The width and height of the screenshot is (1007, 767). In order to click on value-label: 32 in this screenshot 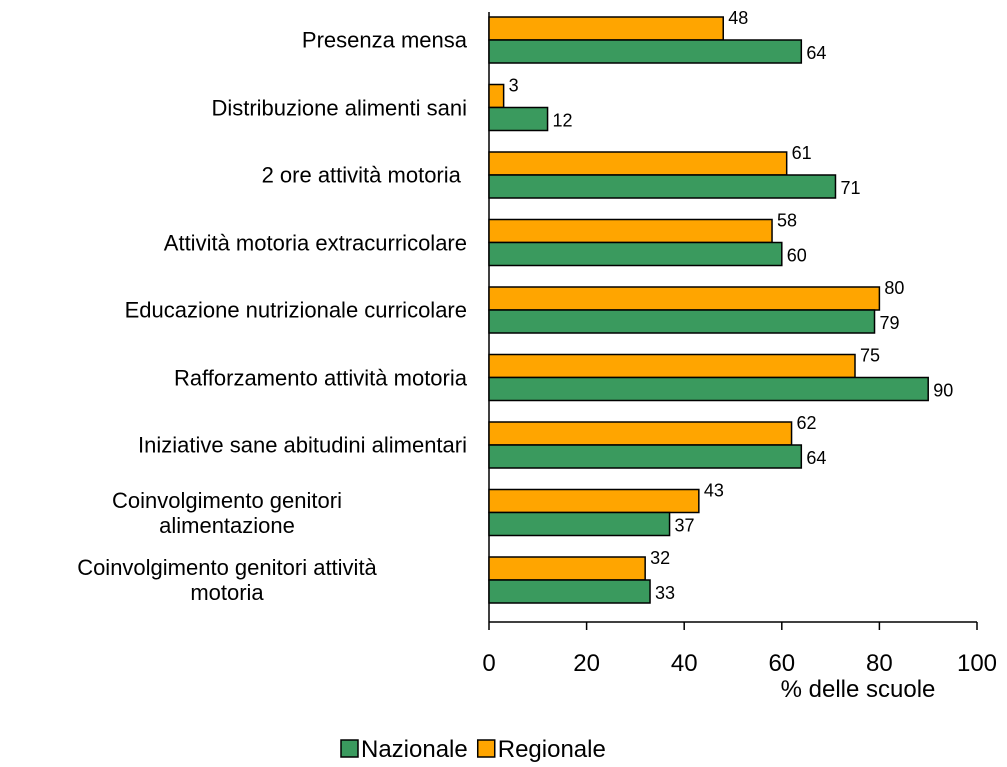, I will do `click(660, 558)`.